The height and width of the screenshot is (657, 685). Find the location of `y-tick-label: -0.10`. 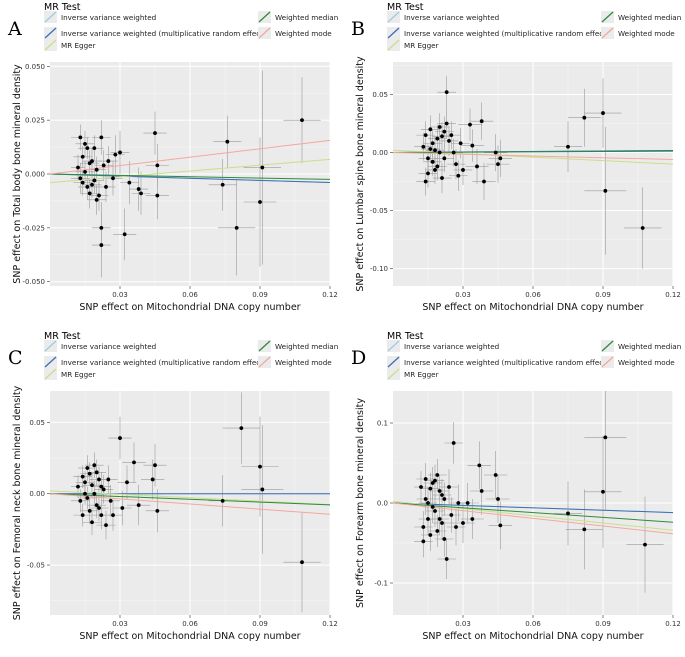

y-tick-label: -0.10 is located at coordinates (379, 269).